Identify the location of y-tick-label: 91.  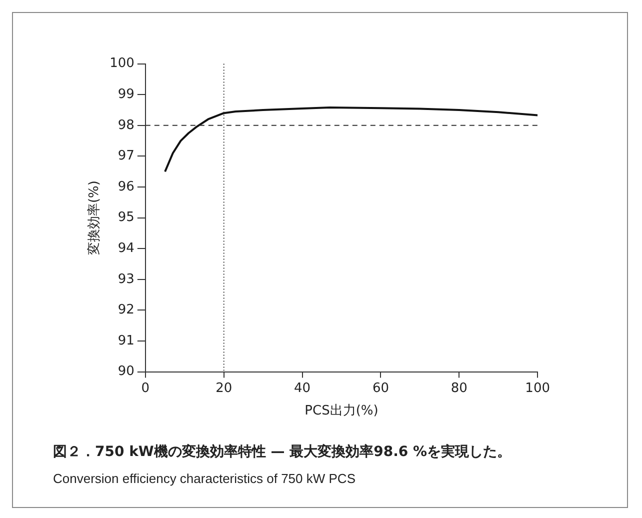
(126, 340).